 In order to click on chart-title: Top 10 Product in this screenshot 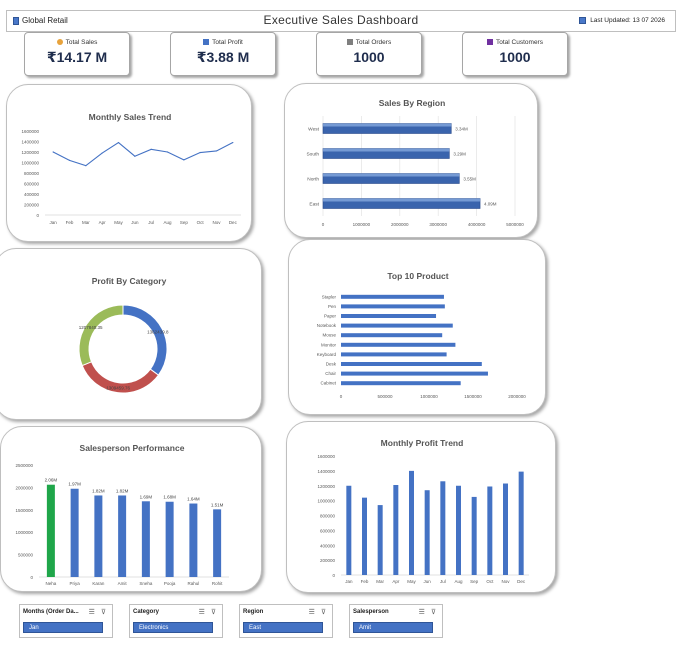, I will do `click(417, 276)`.